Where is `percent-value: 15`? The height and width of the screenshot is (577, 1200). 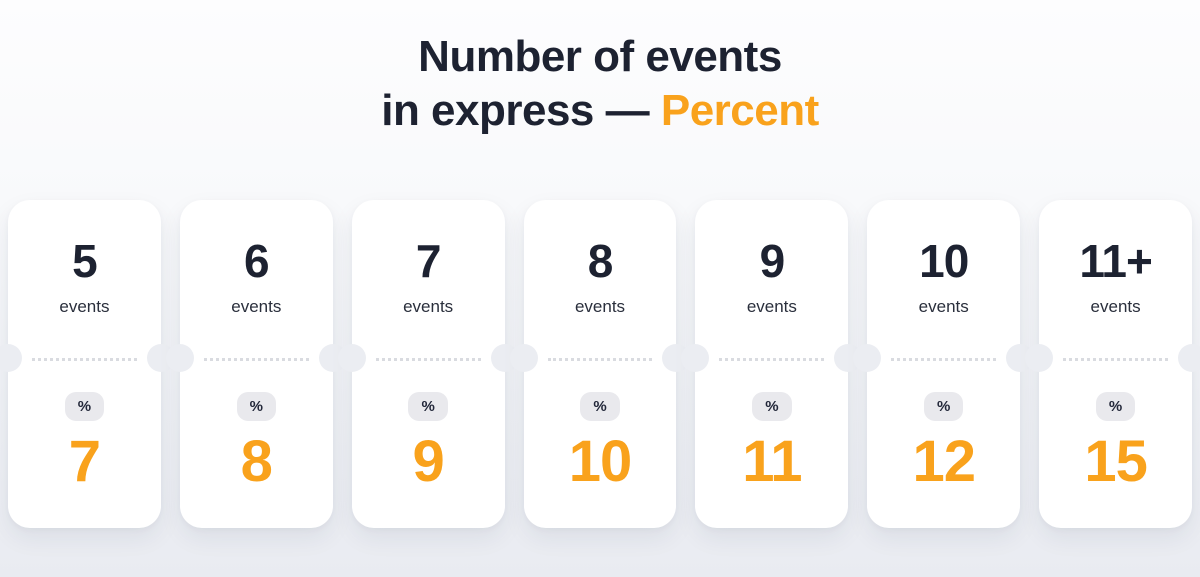 percent-value: 15 is located at coordinates (1116, 461).